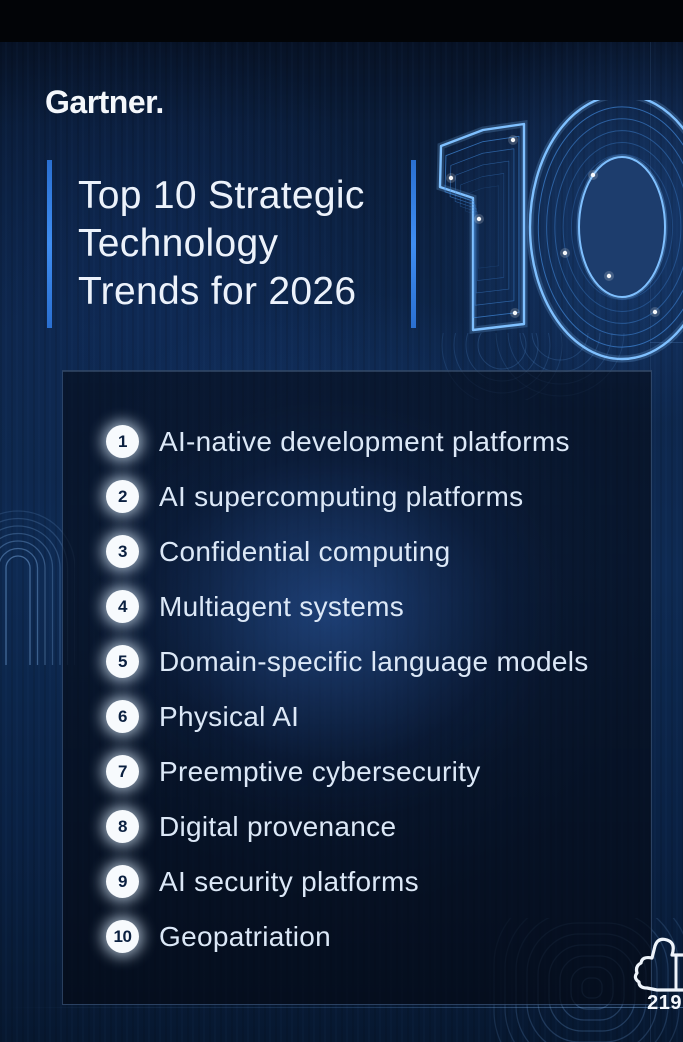 The image size is (683, 1042). What do you see at coordinates (289, 881) in the screenshot?
I see `trend-label: AI security platforms` at bounding box center [289, 881].